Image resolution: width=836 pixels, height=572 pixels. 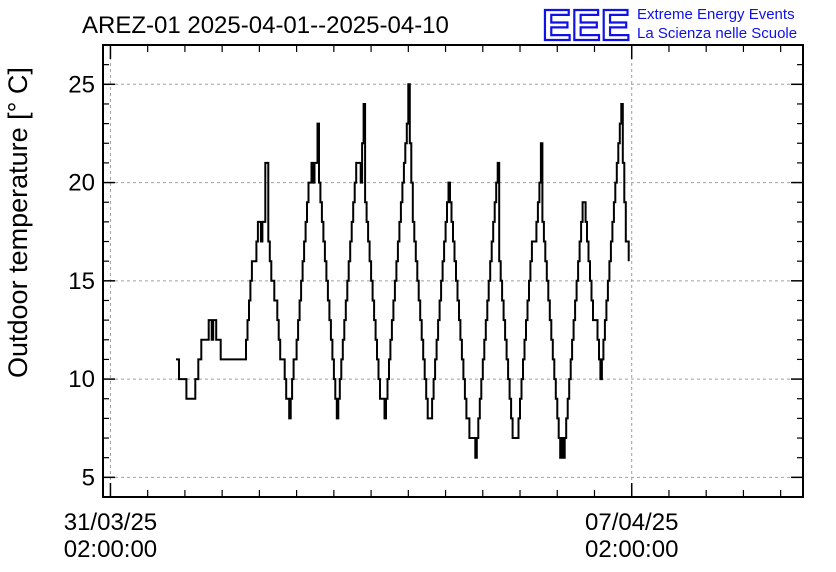 I want to click on y-tick-labels: 5 10 15 20 25, so click(x=81, y=281).